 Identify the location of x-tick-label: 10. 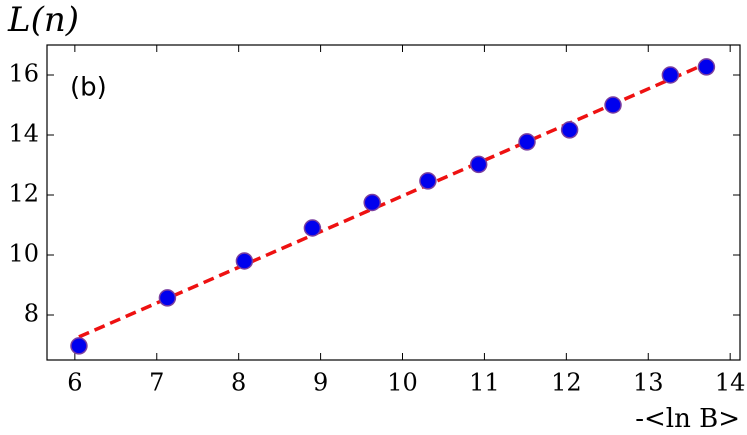
(402, 383).